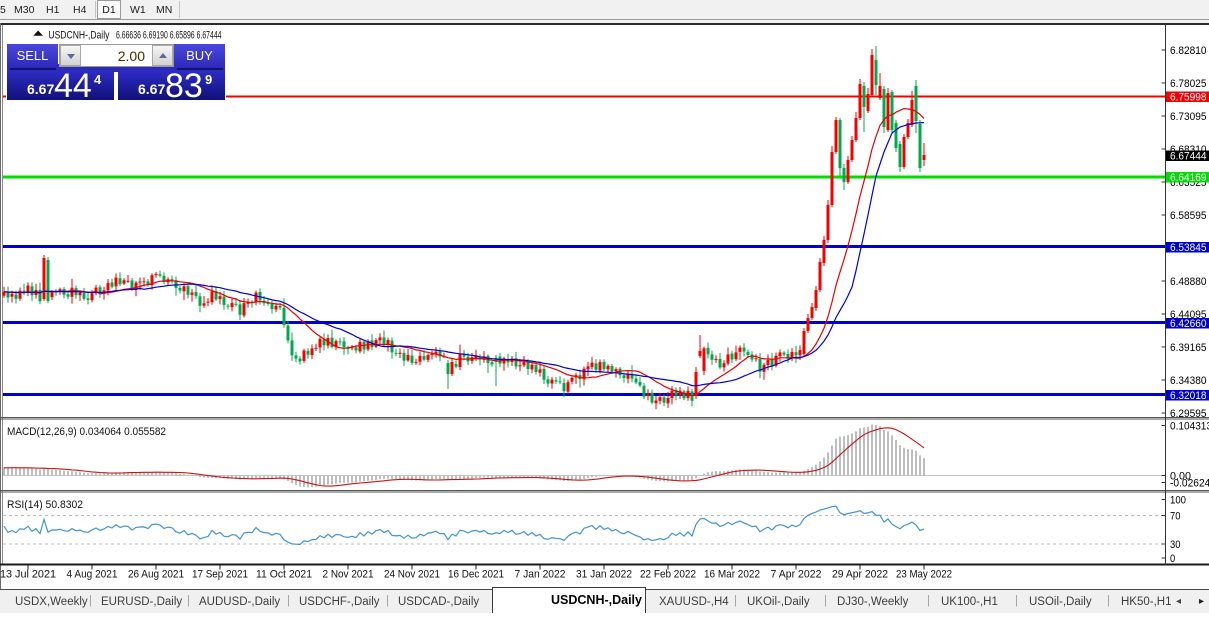 Image resolution: width=1209 pixels, height=618 pixels. Describe the element at coordinates (412, 575) in the screenshot. I see `svg-text: 24 Nov 2021` at that location.